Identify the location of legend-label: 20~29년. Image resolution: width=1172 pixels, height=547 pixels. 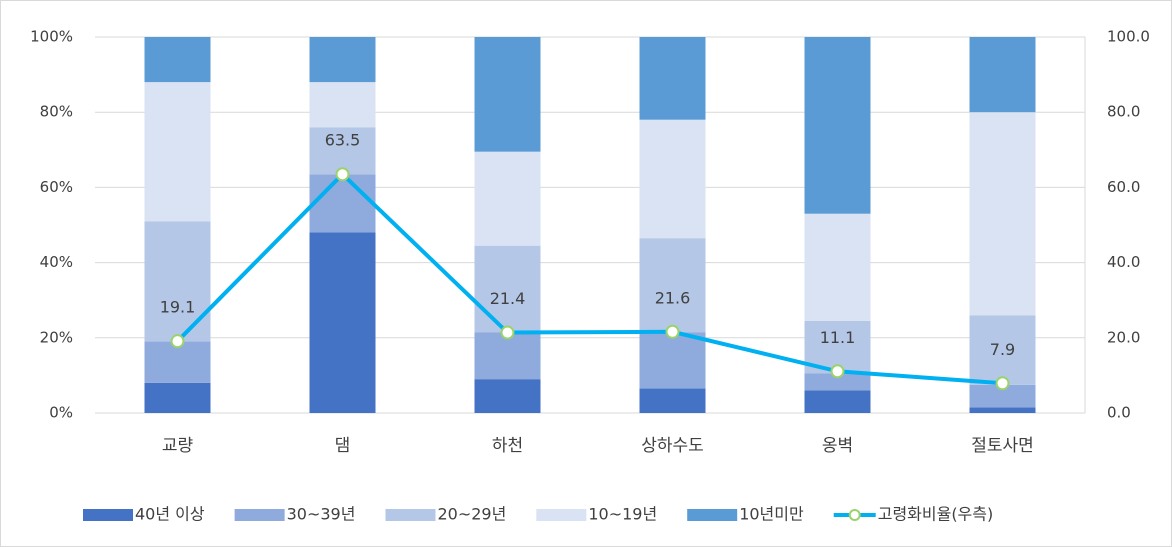
(471, 514).